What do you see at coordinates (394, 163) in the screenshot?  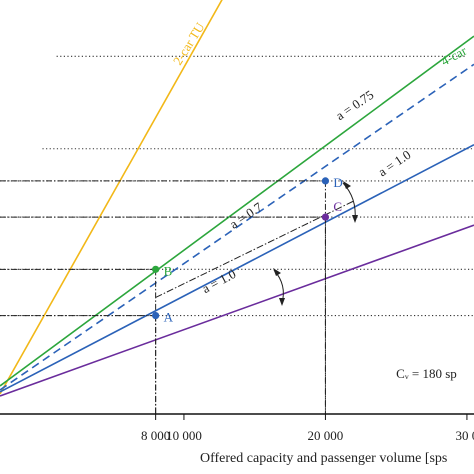 I see `annotation-1: a = 1.0` at bounding box center [394, 163].